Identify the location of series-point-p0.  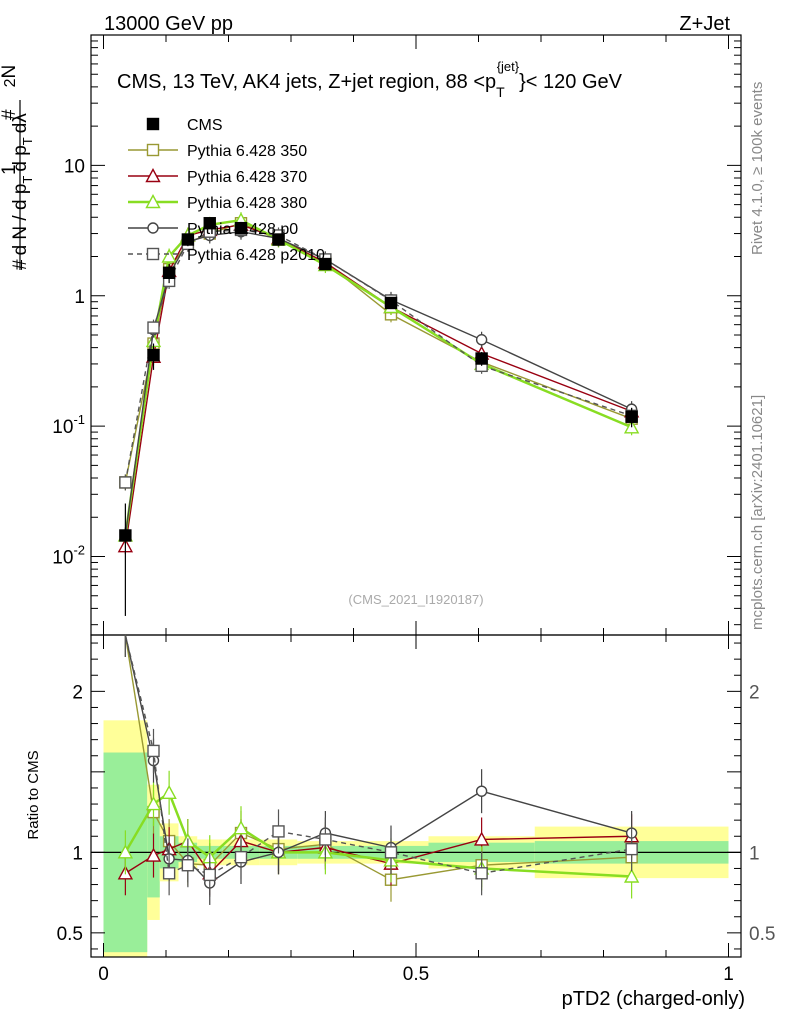
(481, 340).